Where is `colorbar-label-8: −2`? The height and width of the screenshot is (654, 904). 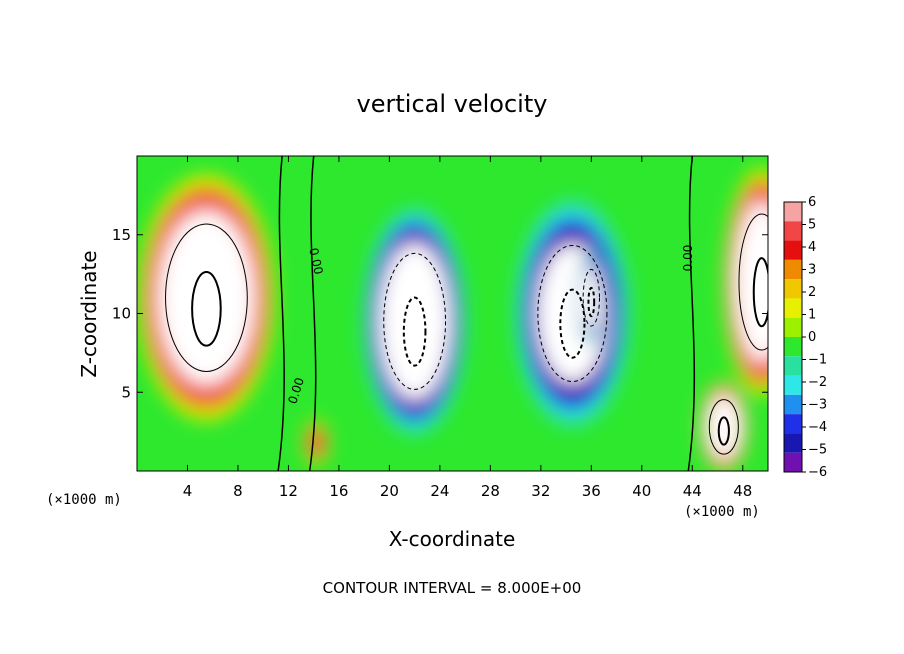 colorbar-label-8: −2 is located at coordinates (817, 382).